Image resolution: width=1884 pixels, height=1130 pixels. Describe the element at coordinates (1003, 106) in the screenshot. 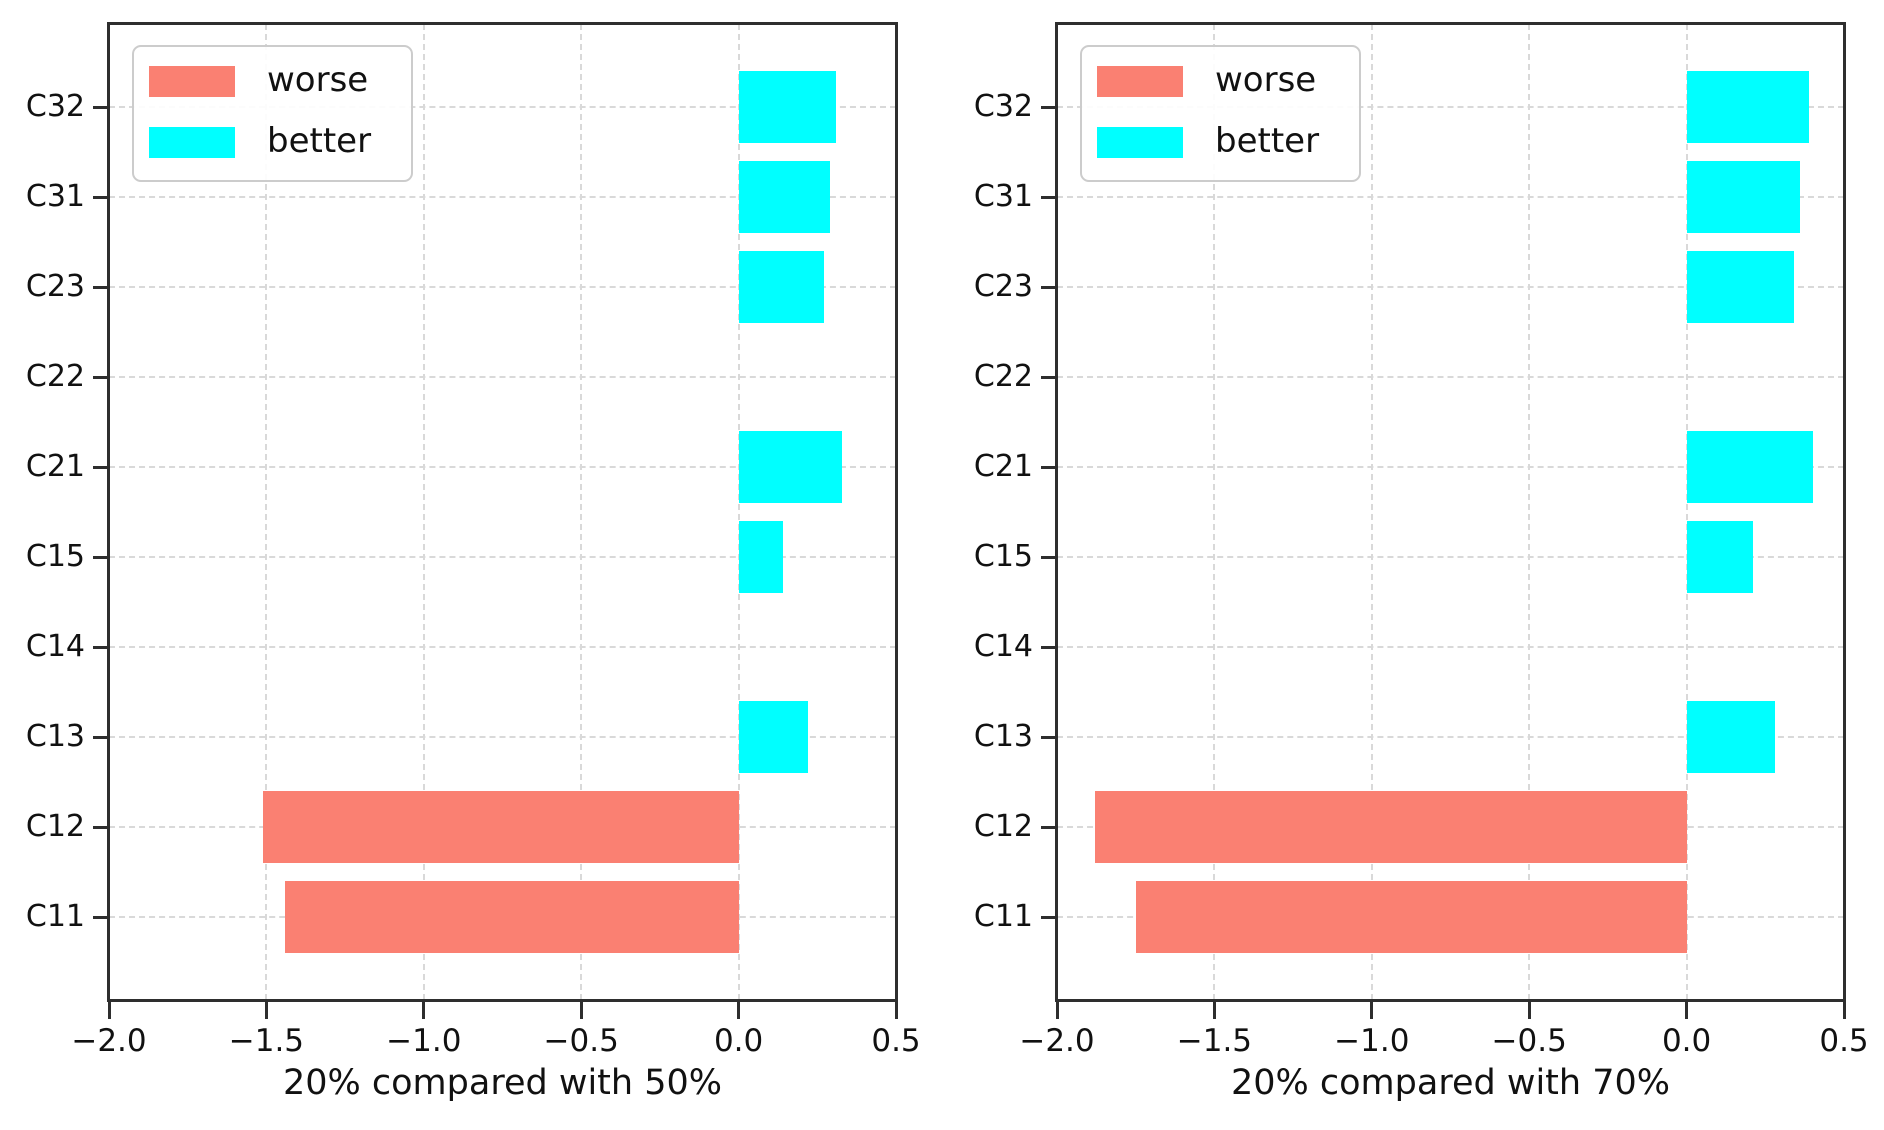

I see `chart-2-ytick-label-c32: C32` at that location.